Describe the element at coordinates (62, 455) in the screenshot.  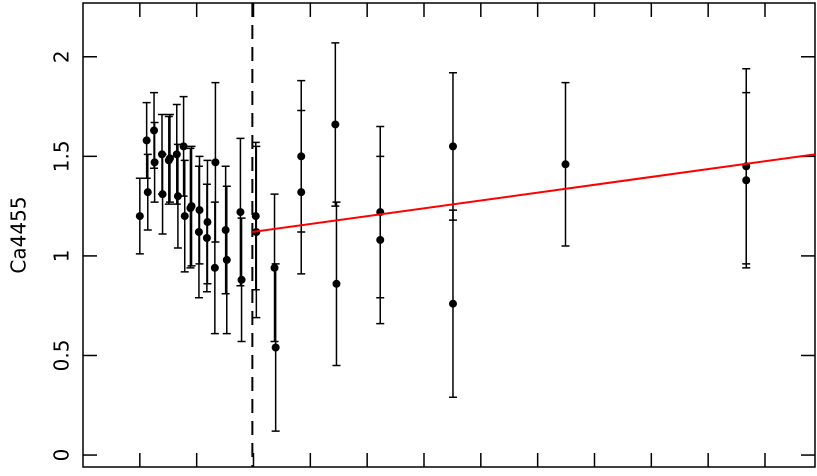
I see `y-tick-label: 0` at that location.